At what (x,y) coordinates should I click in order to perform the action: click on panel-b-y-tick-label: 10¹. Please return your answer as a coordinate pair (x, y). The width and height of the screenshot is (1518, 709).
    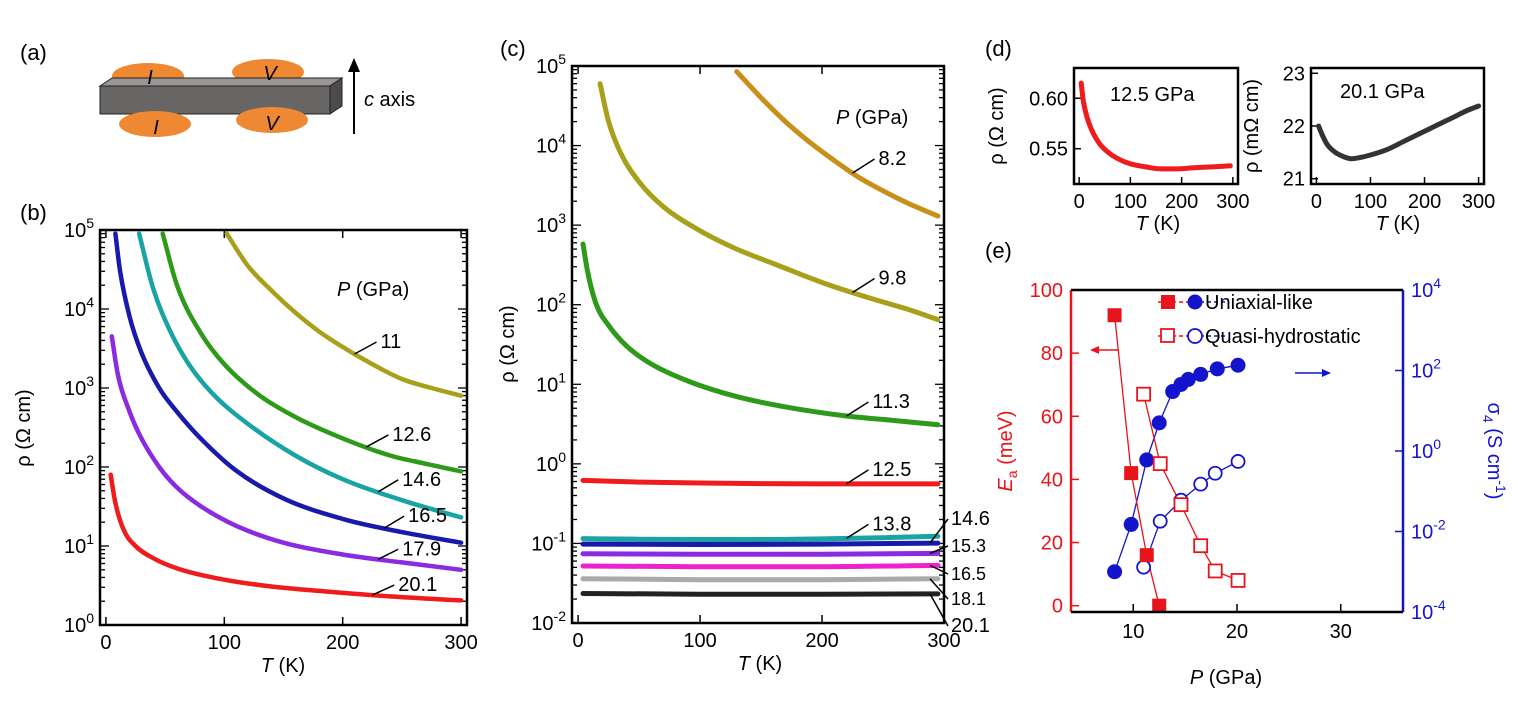
    Looking at the image, I should click on (79, 544).